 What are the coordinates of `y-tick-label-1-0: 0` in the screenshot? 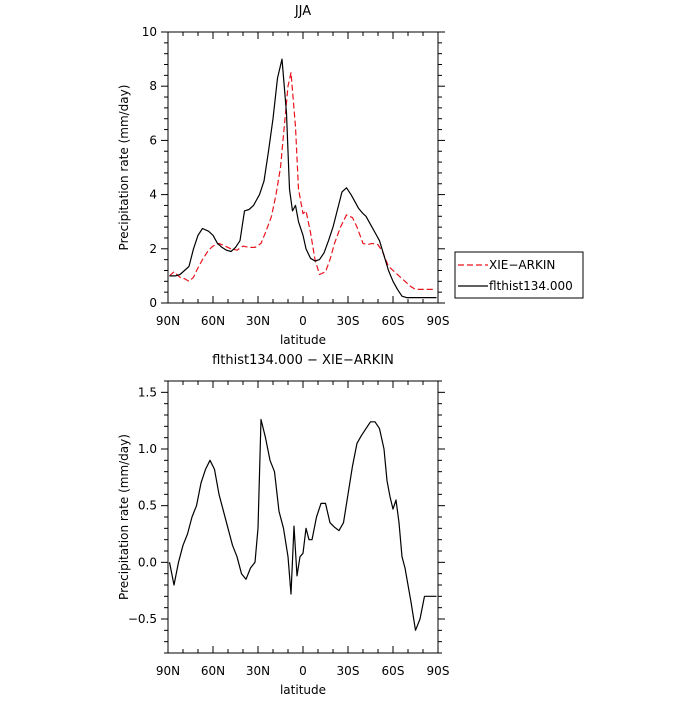 It's located at (153, 303).